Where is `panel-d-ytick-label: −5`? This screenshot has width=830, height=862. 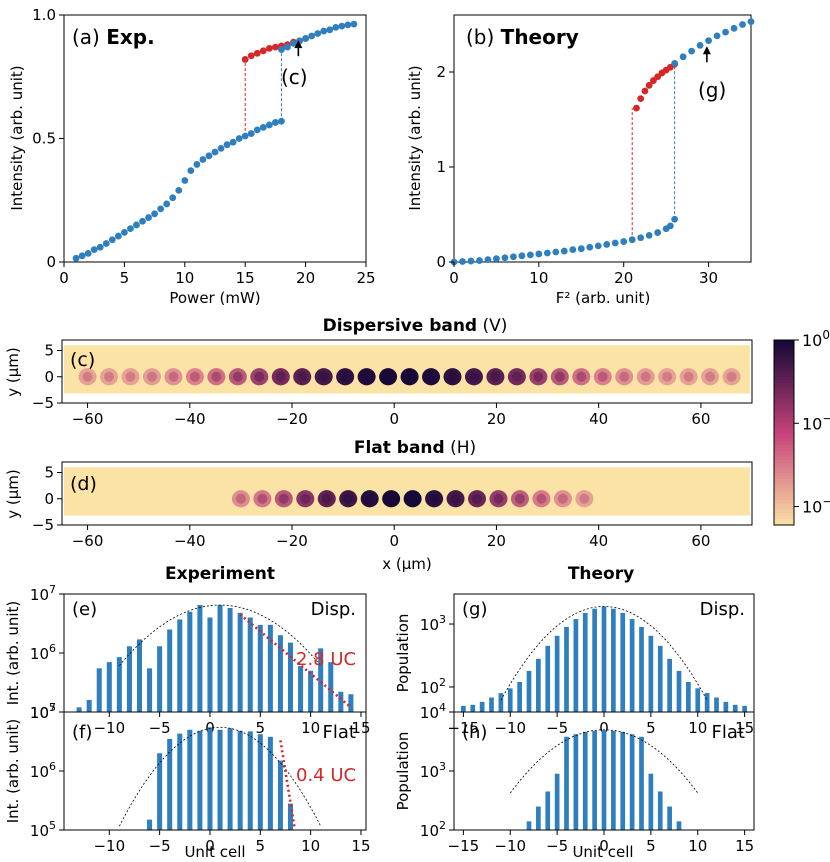
panel-d-ytick-label: −5 is located at coordinates (43, 525).